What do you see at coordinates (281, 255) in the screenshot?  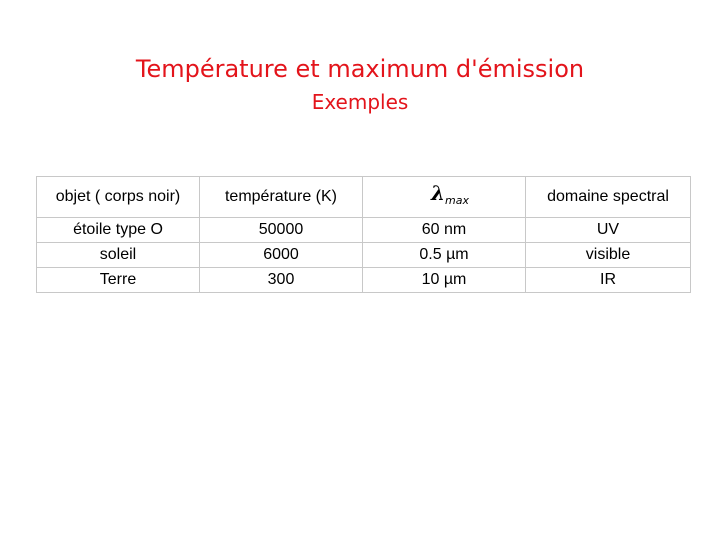 I see `cell-temperature: 6000` at bounding box center [281, 255].